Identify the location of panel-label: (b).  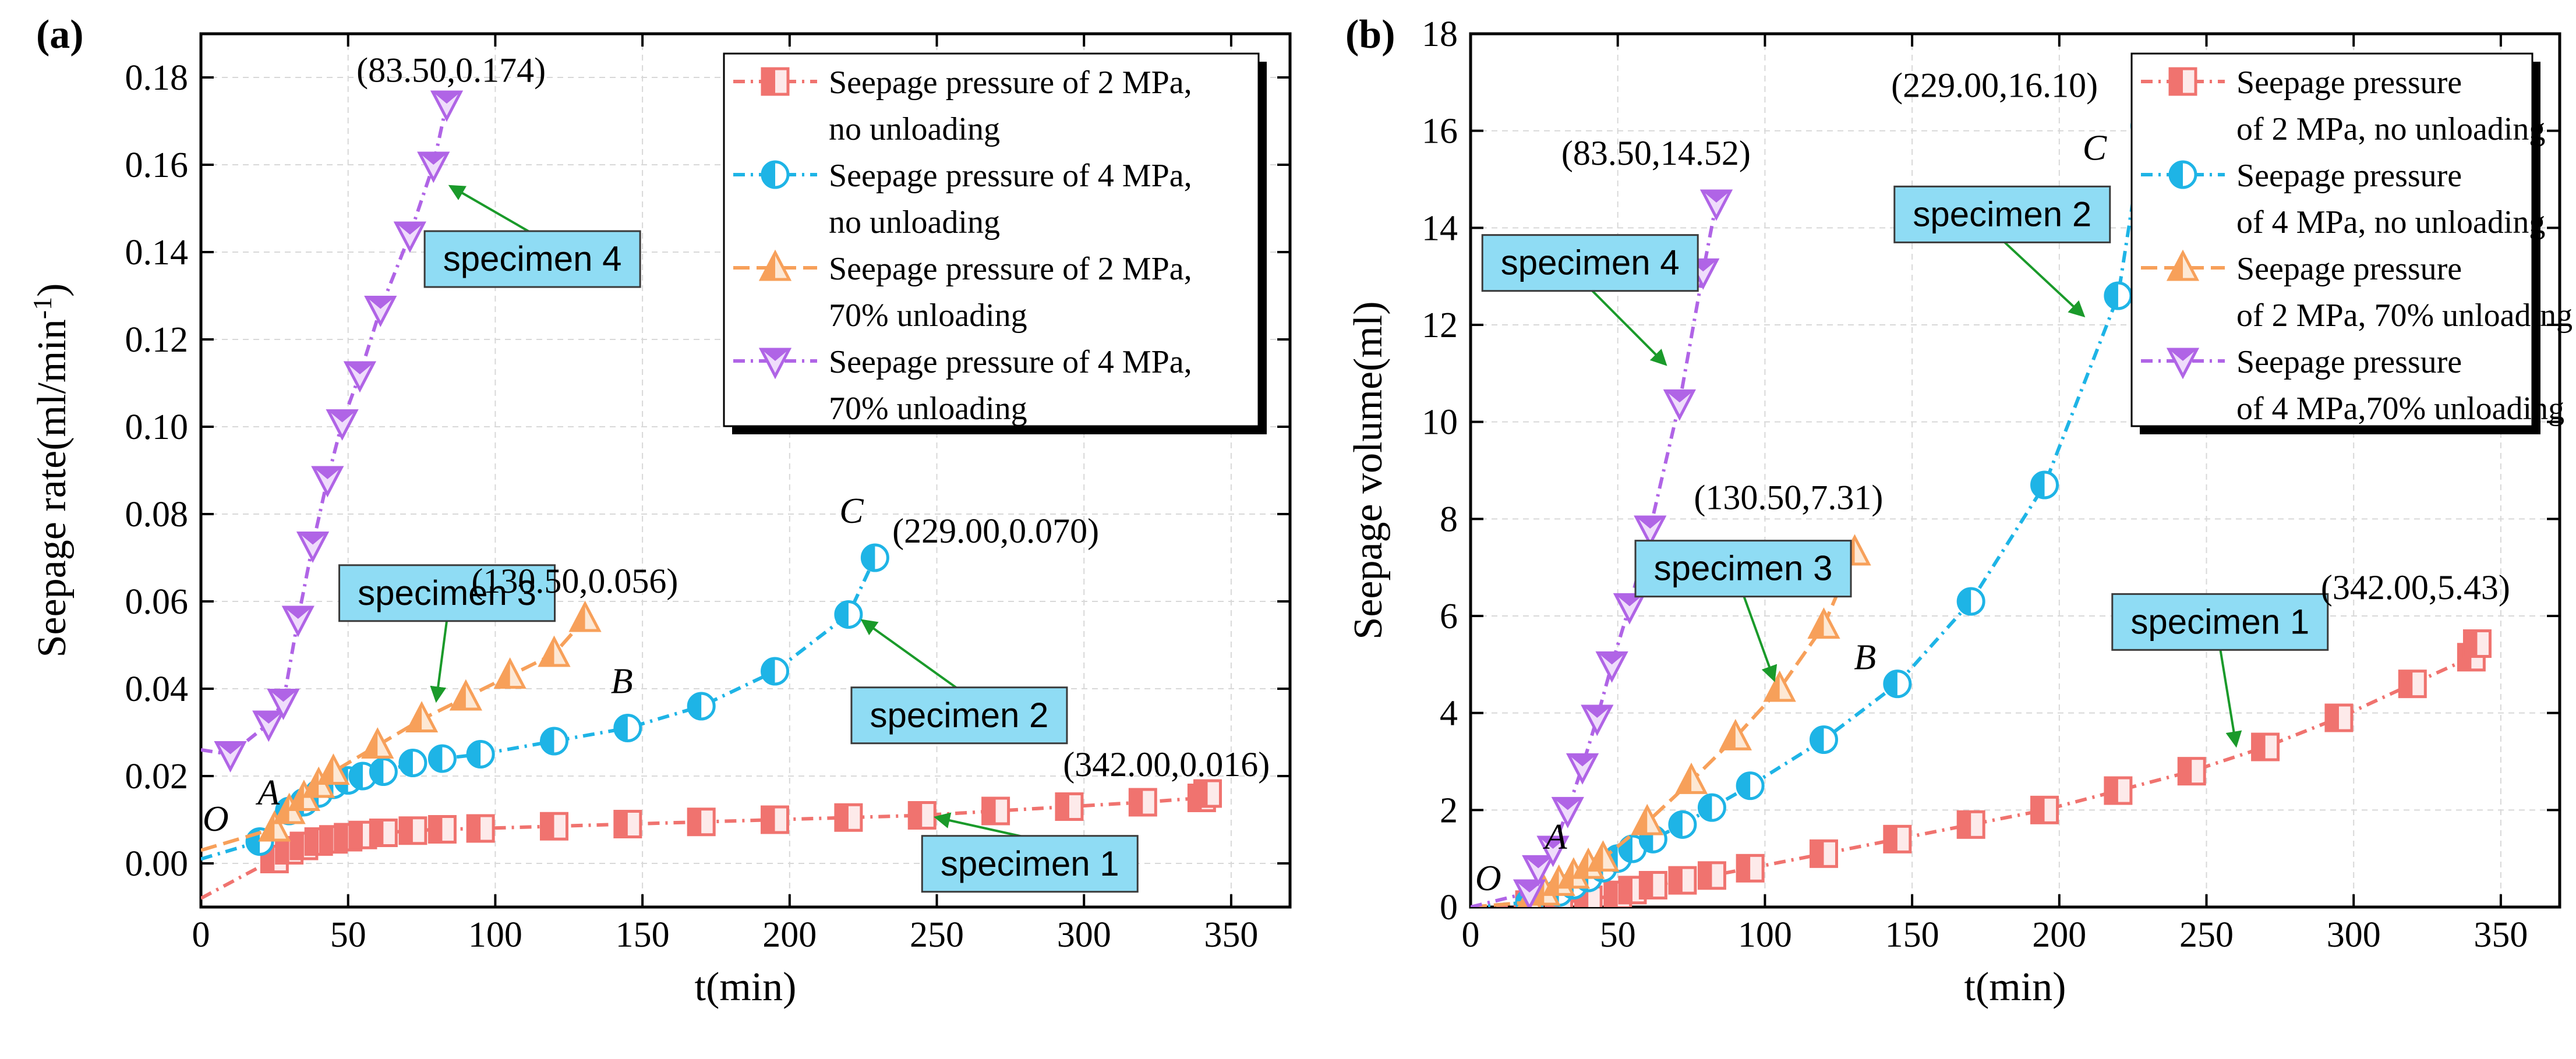
(1370, 34).